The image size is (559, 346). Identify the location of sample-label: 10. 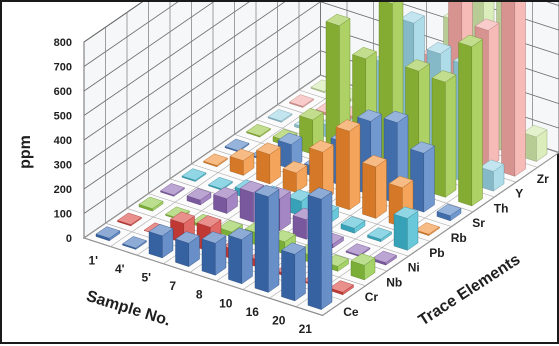
(226, 303).